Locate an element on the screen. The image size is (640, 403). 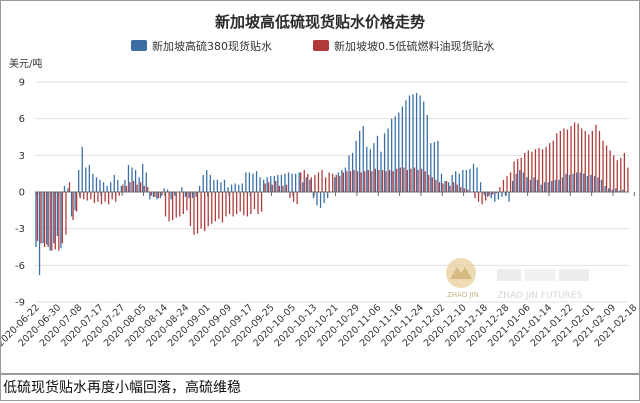
legend: 新加坡高硫380现货贴水 新加坡坡0.5低硫燃料油现货贴水 is located at coordinates (313, 46).